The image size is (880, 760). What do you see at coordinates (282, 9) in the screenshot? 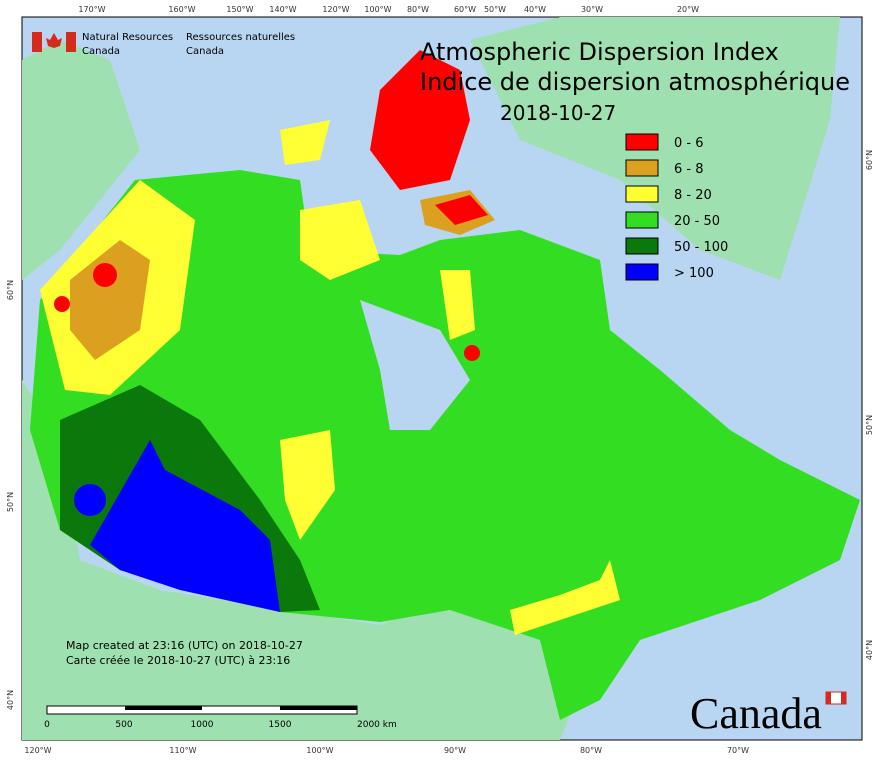
I see `graticule-label: 140°W` at bounding box center [282, 9].